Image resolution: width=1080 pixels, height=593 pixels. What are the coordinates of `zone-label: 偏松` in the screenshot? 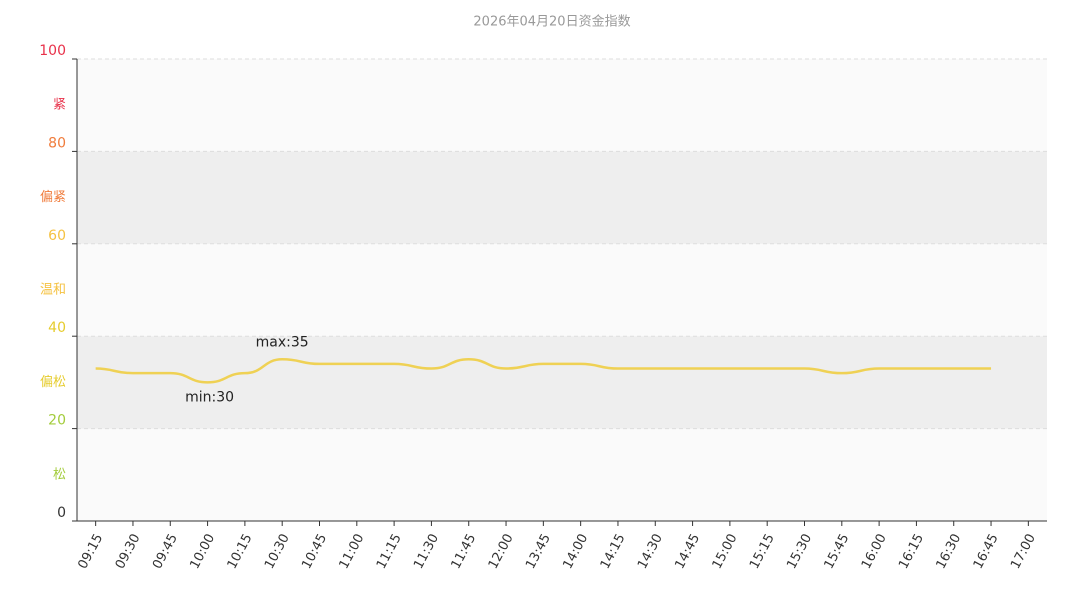 It's located at (53, 382).